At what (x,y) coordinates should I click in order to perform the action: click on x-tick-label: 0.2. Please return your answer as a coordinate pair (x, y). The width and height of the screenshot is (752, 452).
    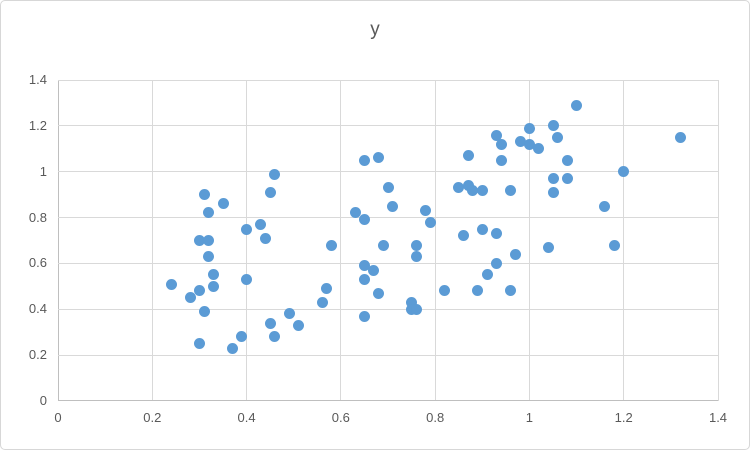
    Looking at the image, I should click on (152, 417).